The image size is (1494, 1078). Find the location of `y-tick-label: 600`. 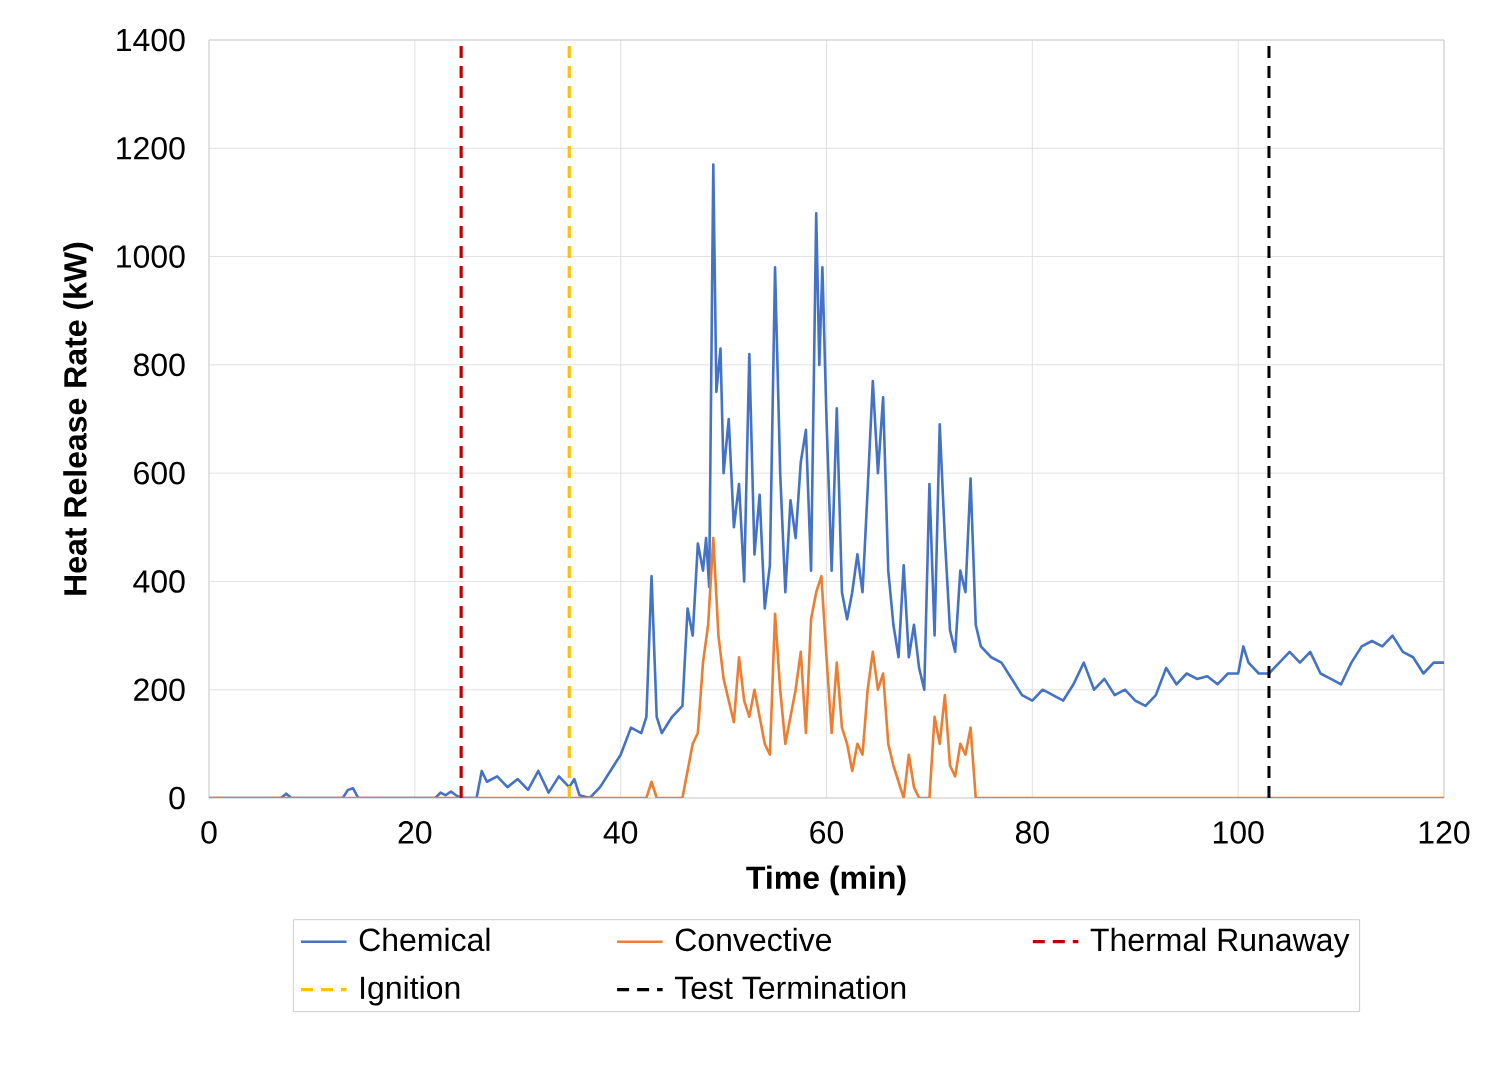

y-tick-label: 600 is located at coordinates (159, 473).